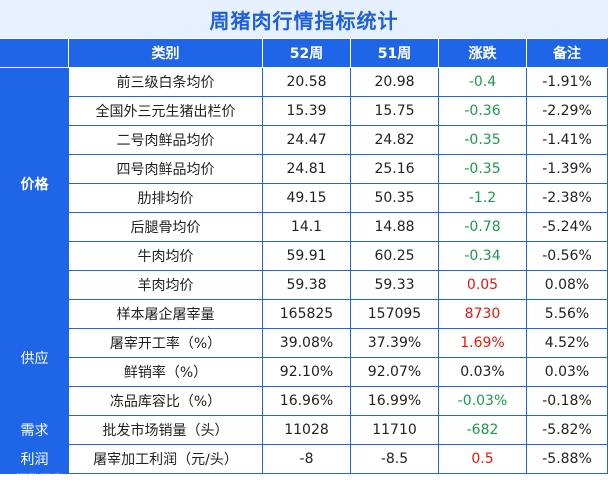 The height and width of the screenshot is (490, 608). What do you see at coordinates (394, 227) in the screenshot?
I see `cell-week-51: 14.88` at bounding box center [394, 227].